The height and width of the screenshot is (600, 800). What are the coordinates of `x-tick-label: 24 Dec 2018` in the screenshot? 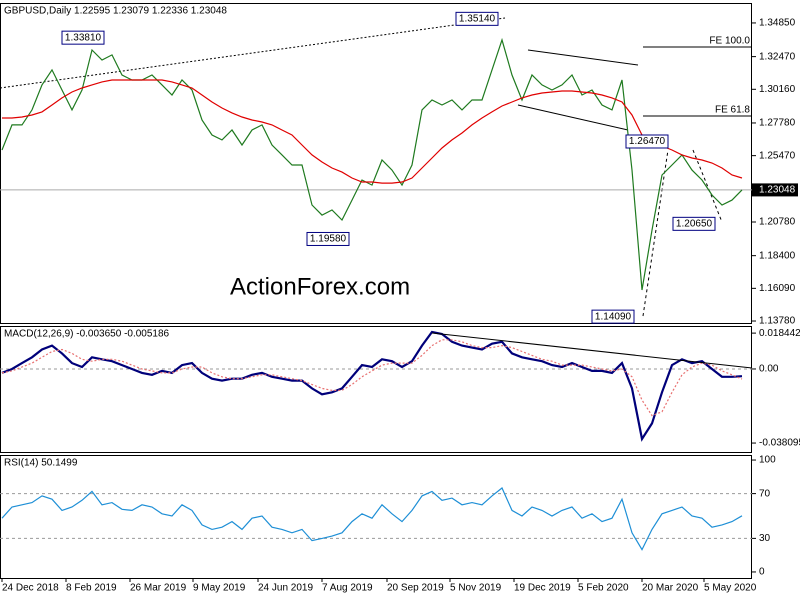 It's located at (30, 588).